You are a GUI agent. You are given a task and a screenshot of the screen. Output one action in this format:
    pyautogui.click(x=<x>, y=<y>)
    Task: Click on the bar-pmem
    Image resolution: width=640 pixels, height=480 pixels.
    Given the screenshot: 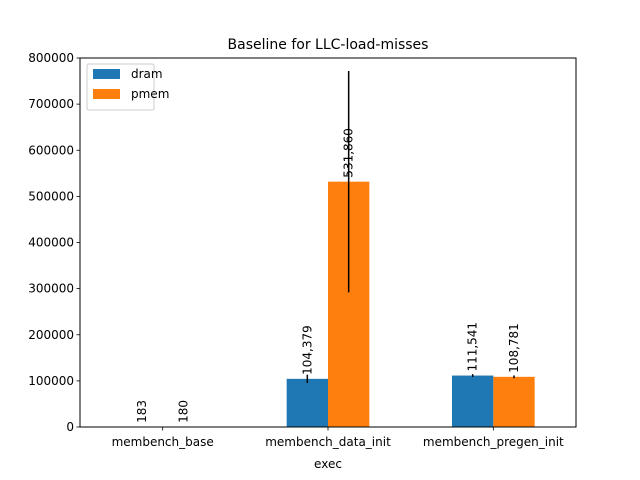 What is the action you would take?
    pyautogui.click(x=514, y=401)
    